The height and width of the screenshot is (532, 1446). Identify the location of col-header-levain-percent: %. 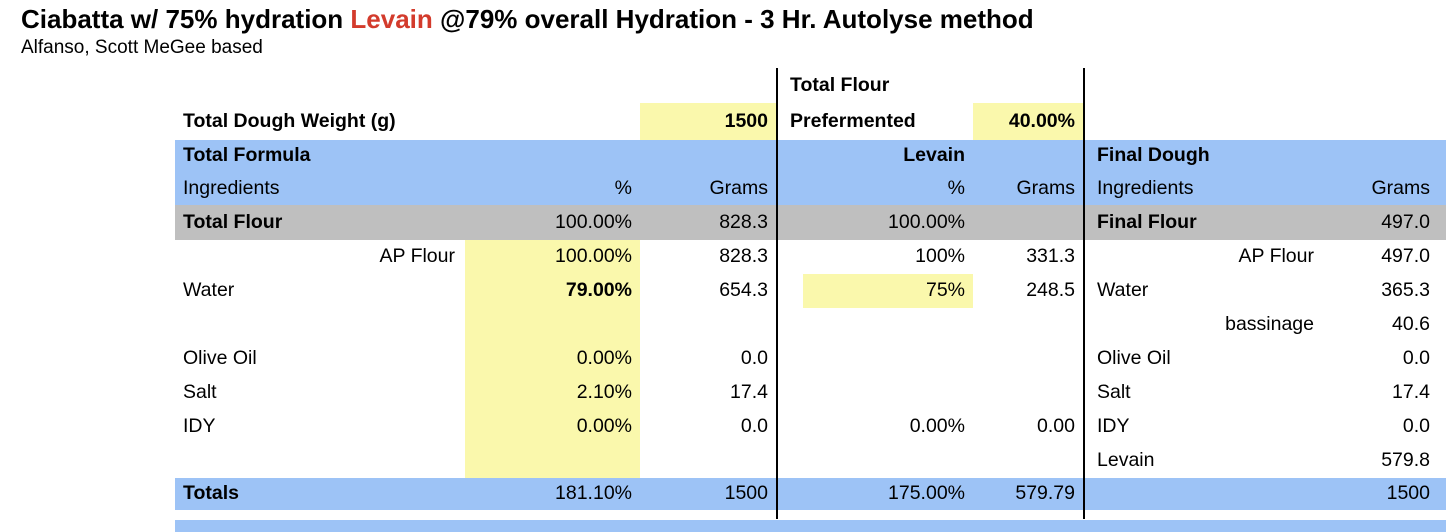
(956, 187).